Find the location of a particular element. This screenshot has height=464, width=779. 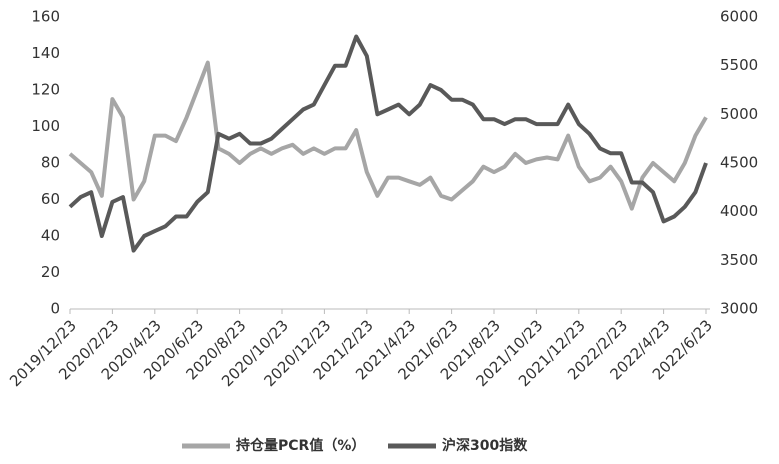

y-tick-label: 160 is located at coordinates (45, 17).